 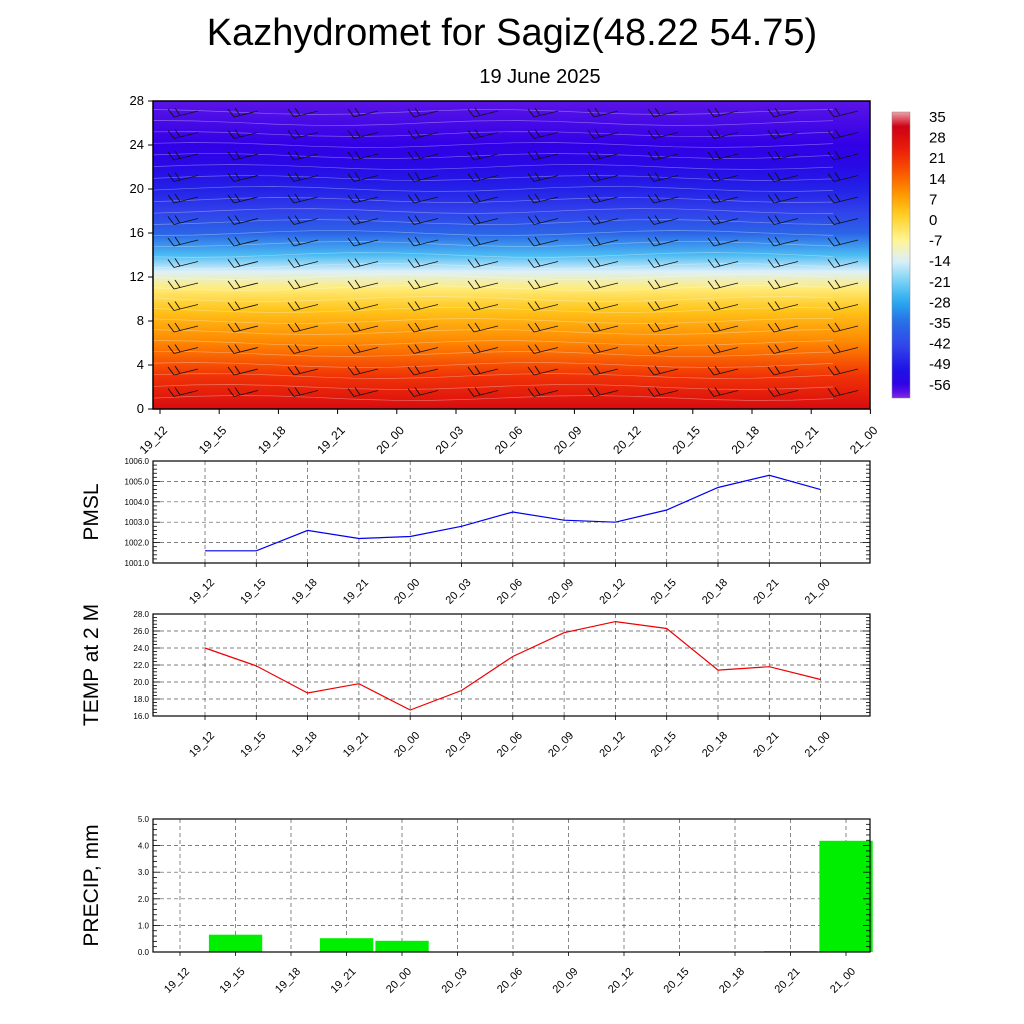 I want to click on x-tick-label: 20_21, so click(x=766, y=592).